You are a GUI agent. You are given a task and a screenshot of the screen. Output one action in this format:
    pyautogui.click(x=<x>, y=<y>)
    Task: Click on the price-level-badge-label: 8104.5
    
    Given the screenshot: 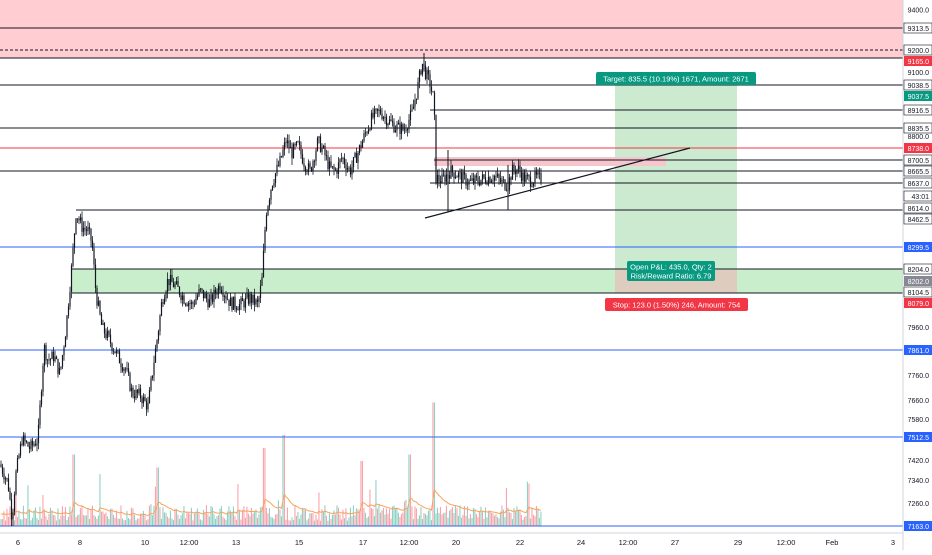 What is the action you would take?
    pyautogui.click(x=919, y=293)
    